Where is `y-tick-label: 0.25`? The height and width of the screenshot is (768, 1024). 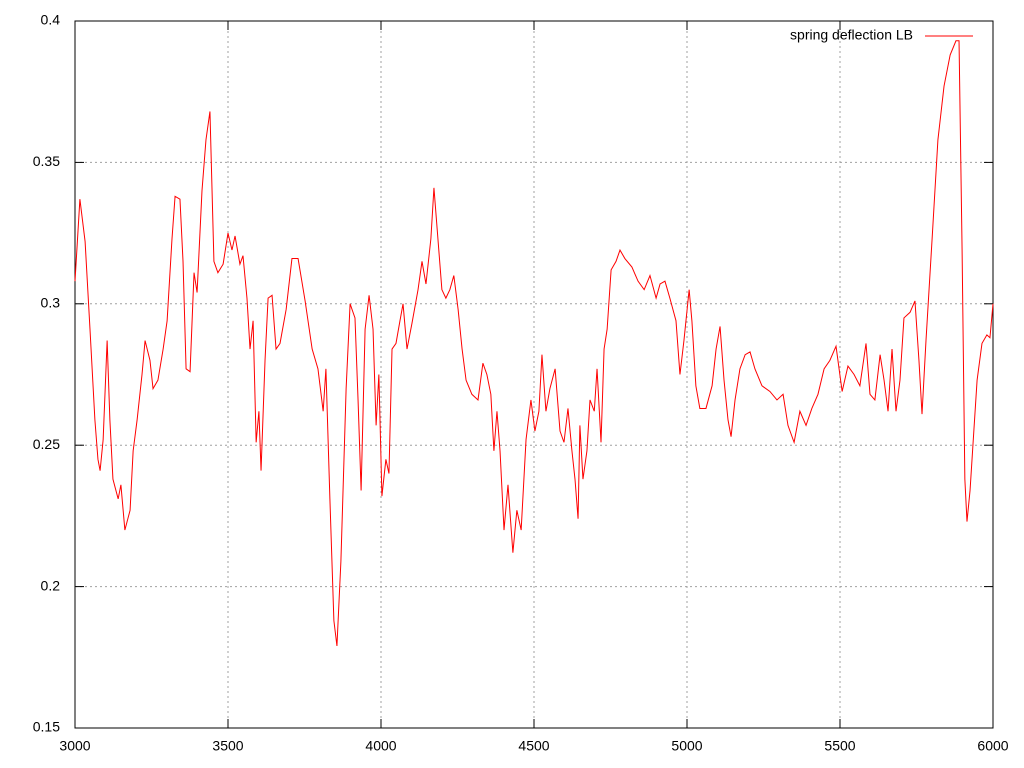 y-tick-label: 0.25 is located at coordinates (46, 444).